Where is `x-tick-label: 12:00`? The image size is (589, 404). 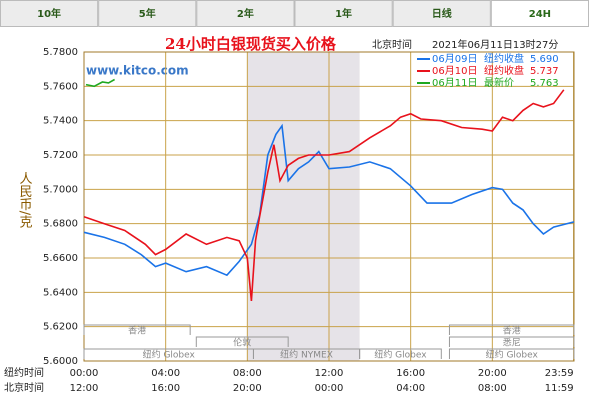
x-tick-label: 12:00 is located at coordinates (329, 373).